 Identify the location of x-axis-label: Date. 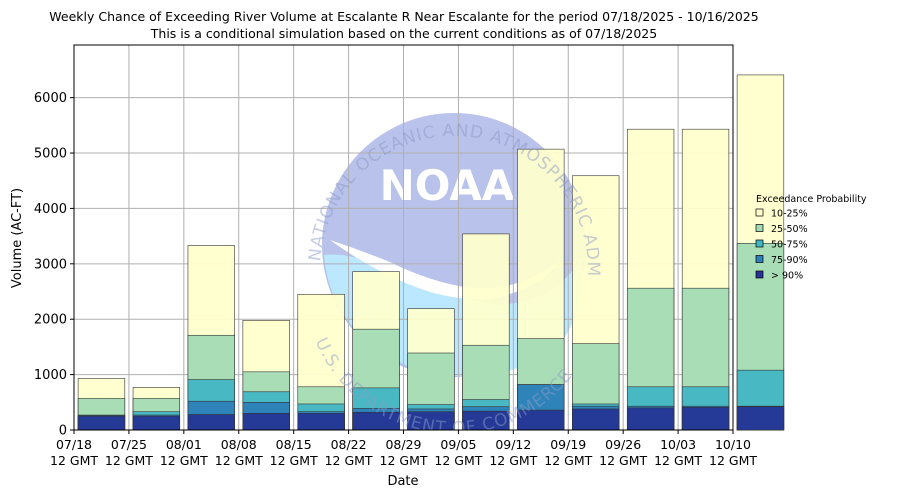
(402, 481).